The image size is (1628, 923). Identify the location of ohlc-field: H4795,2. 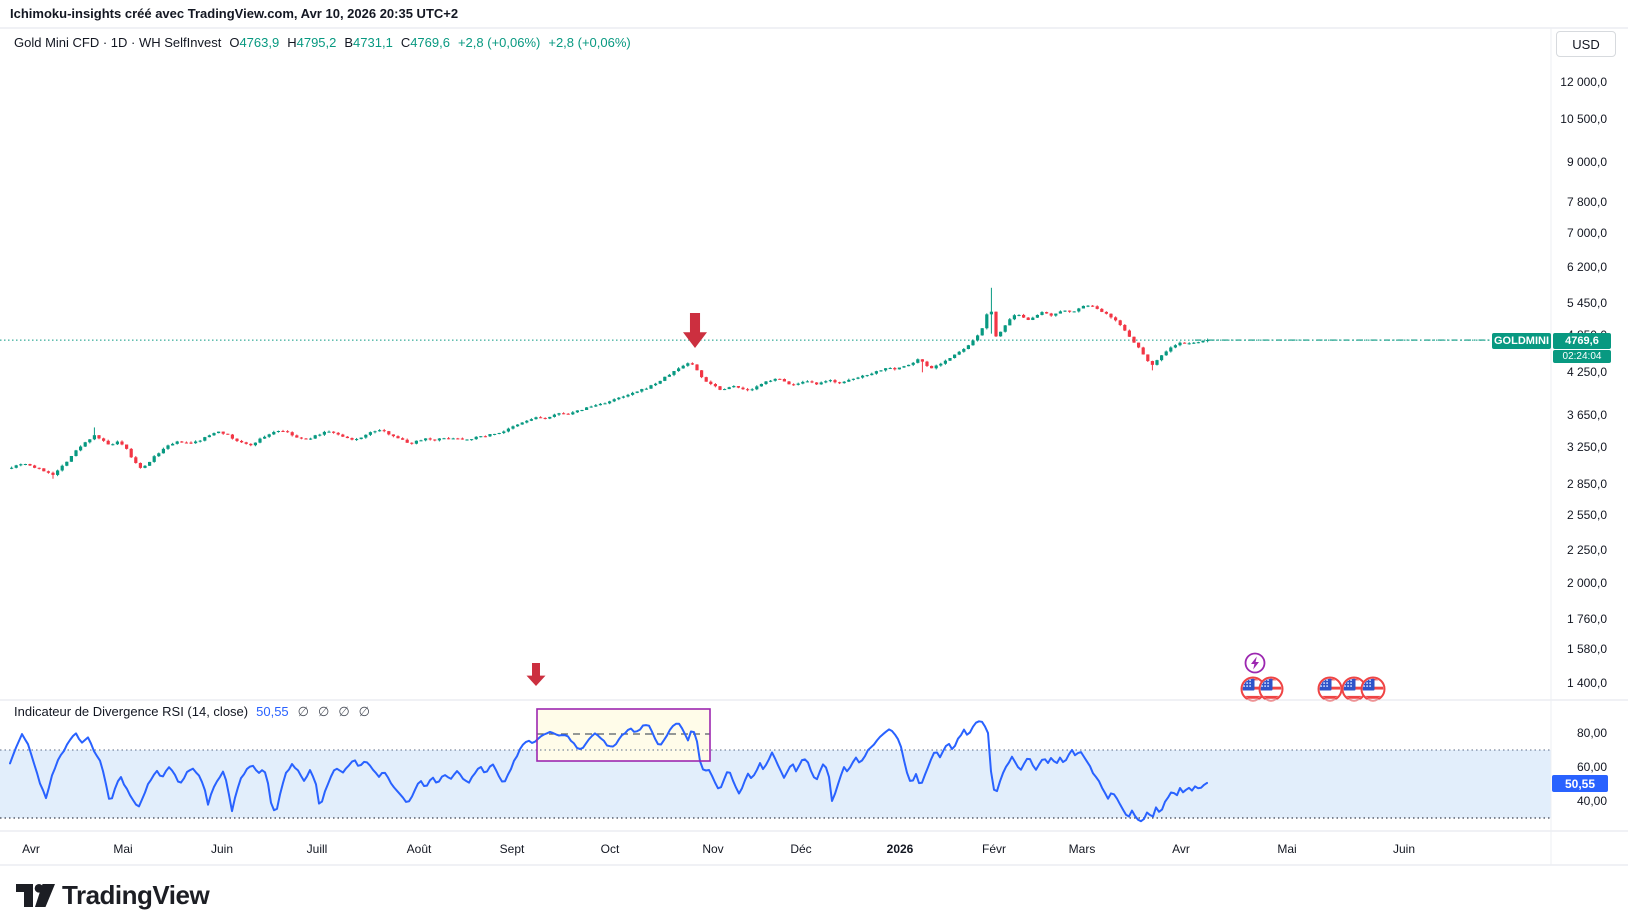
(312, 42).